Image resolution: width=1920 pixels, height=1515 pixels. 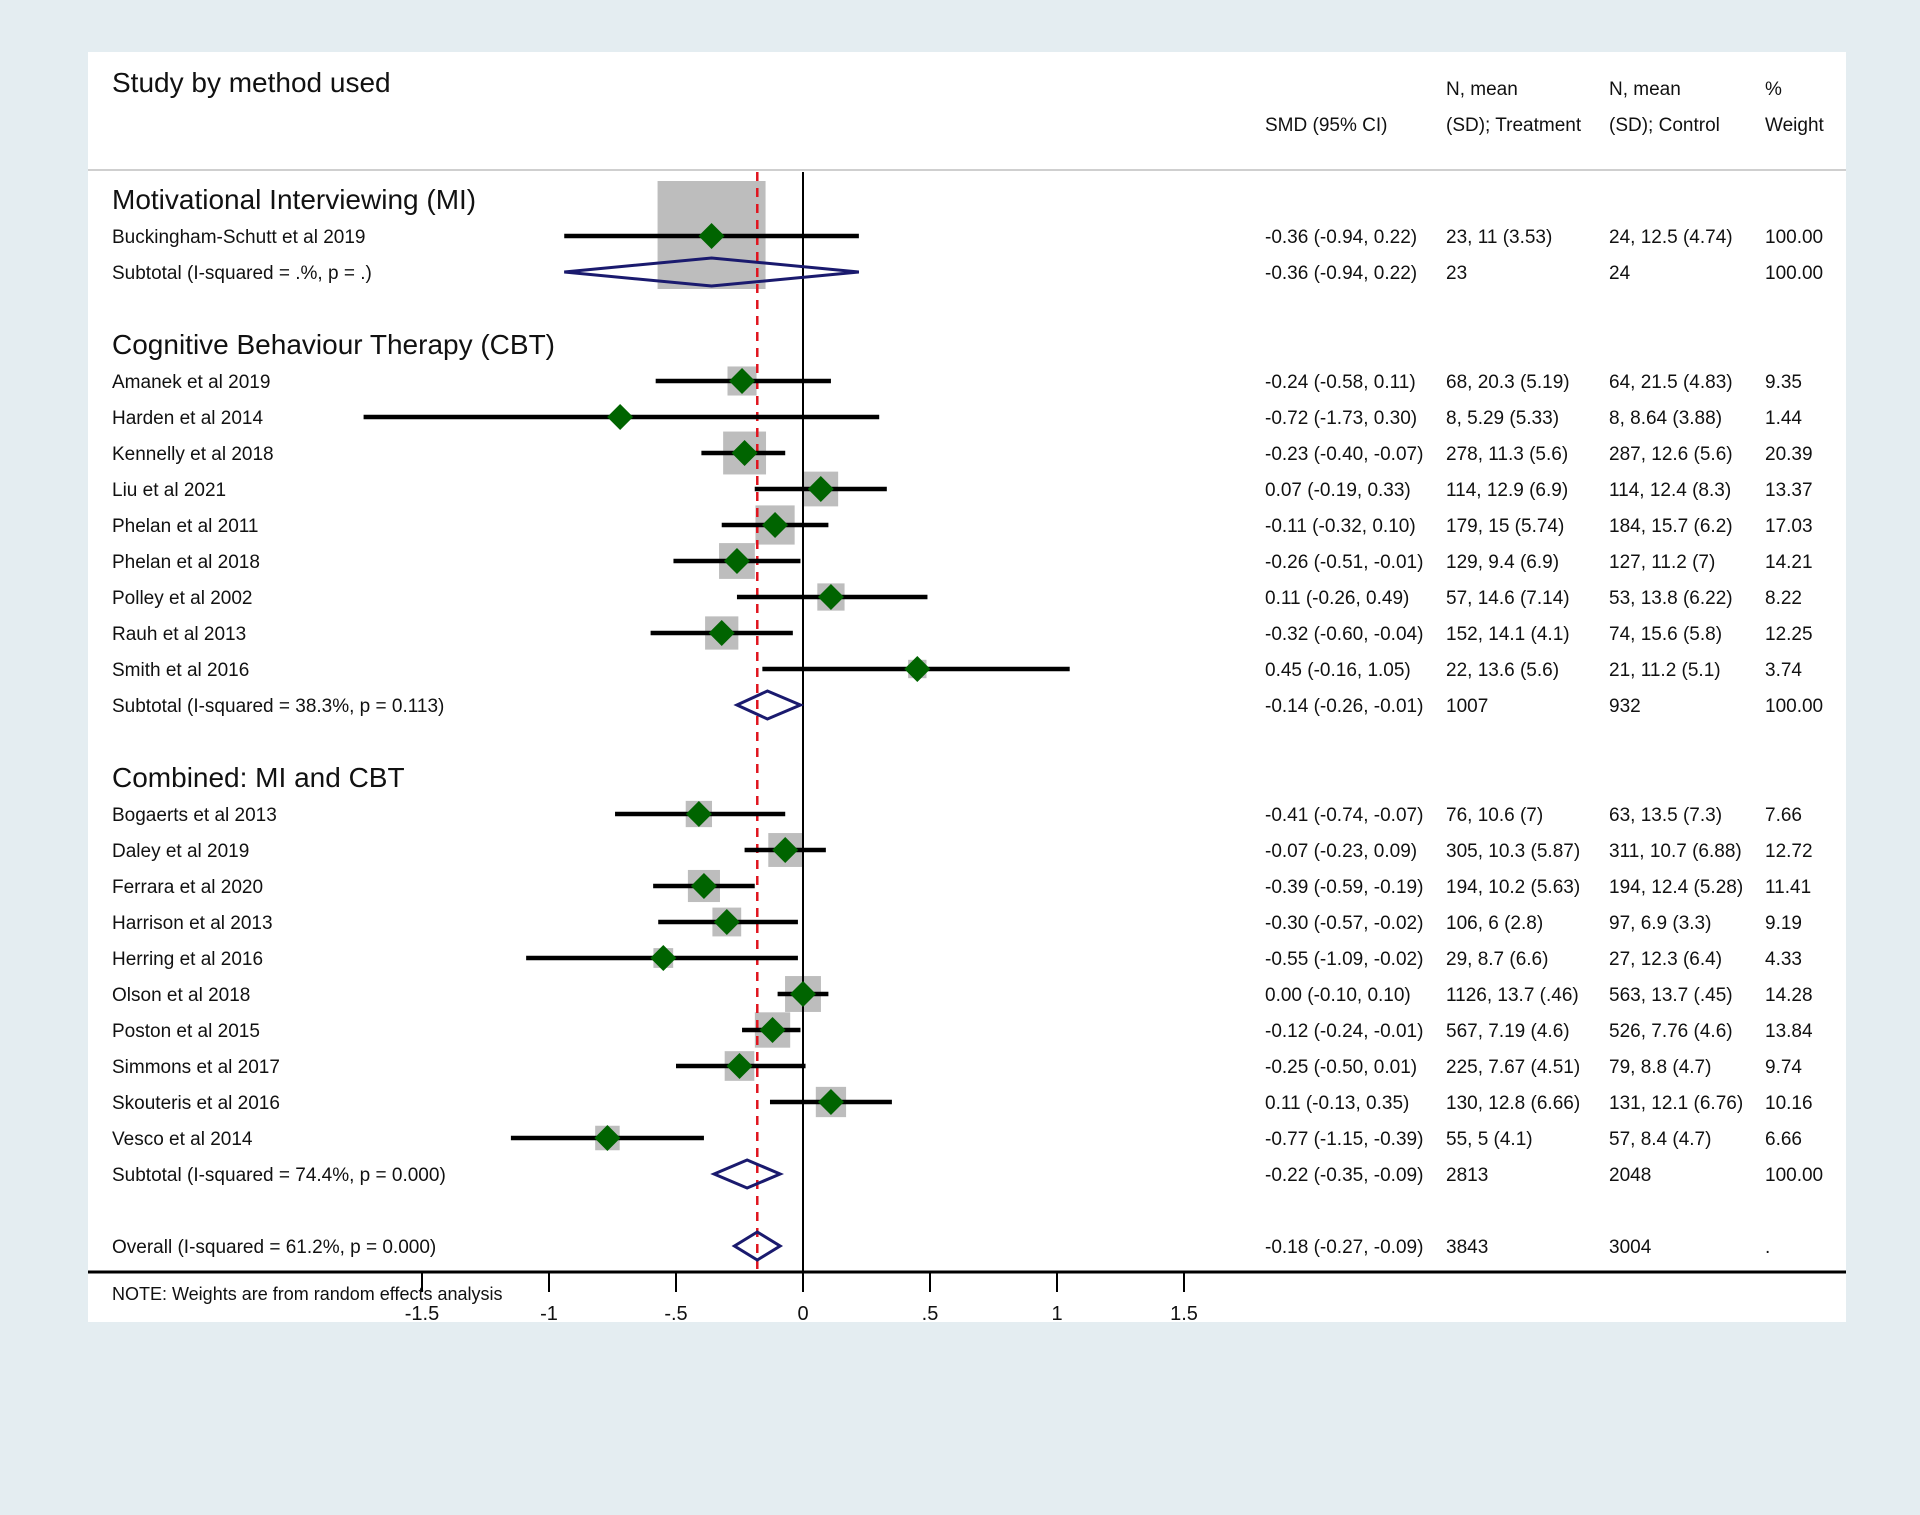 What do you see at coordinates (1340, 382) in the screenshot?
I see `study-g1-s0-smd-ci: -0.24 (-0.58, 0.11)` at bounding box center [1340, 382].